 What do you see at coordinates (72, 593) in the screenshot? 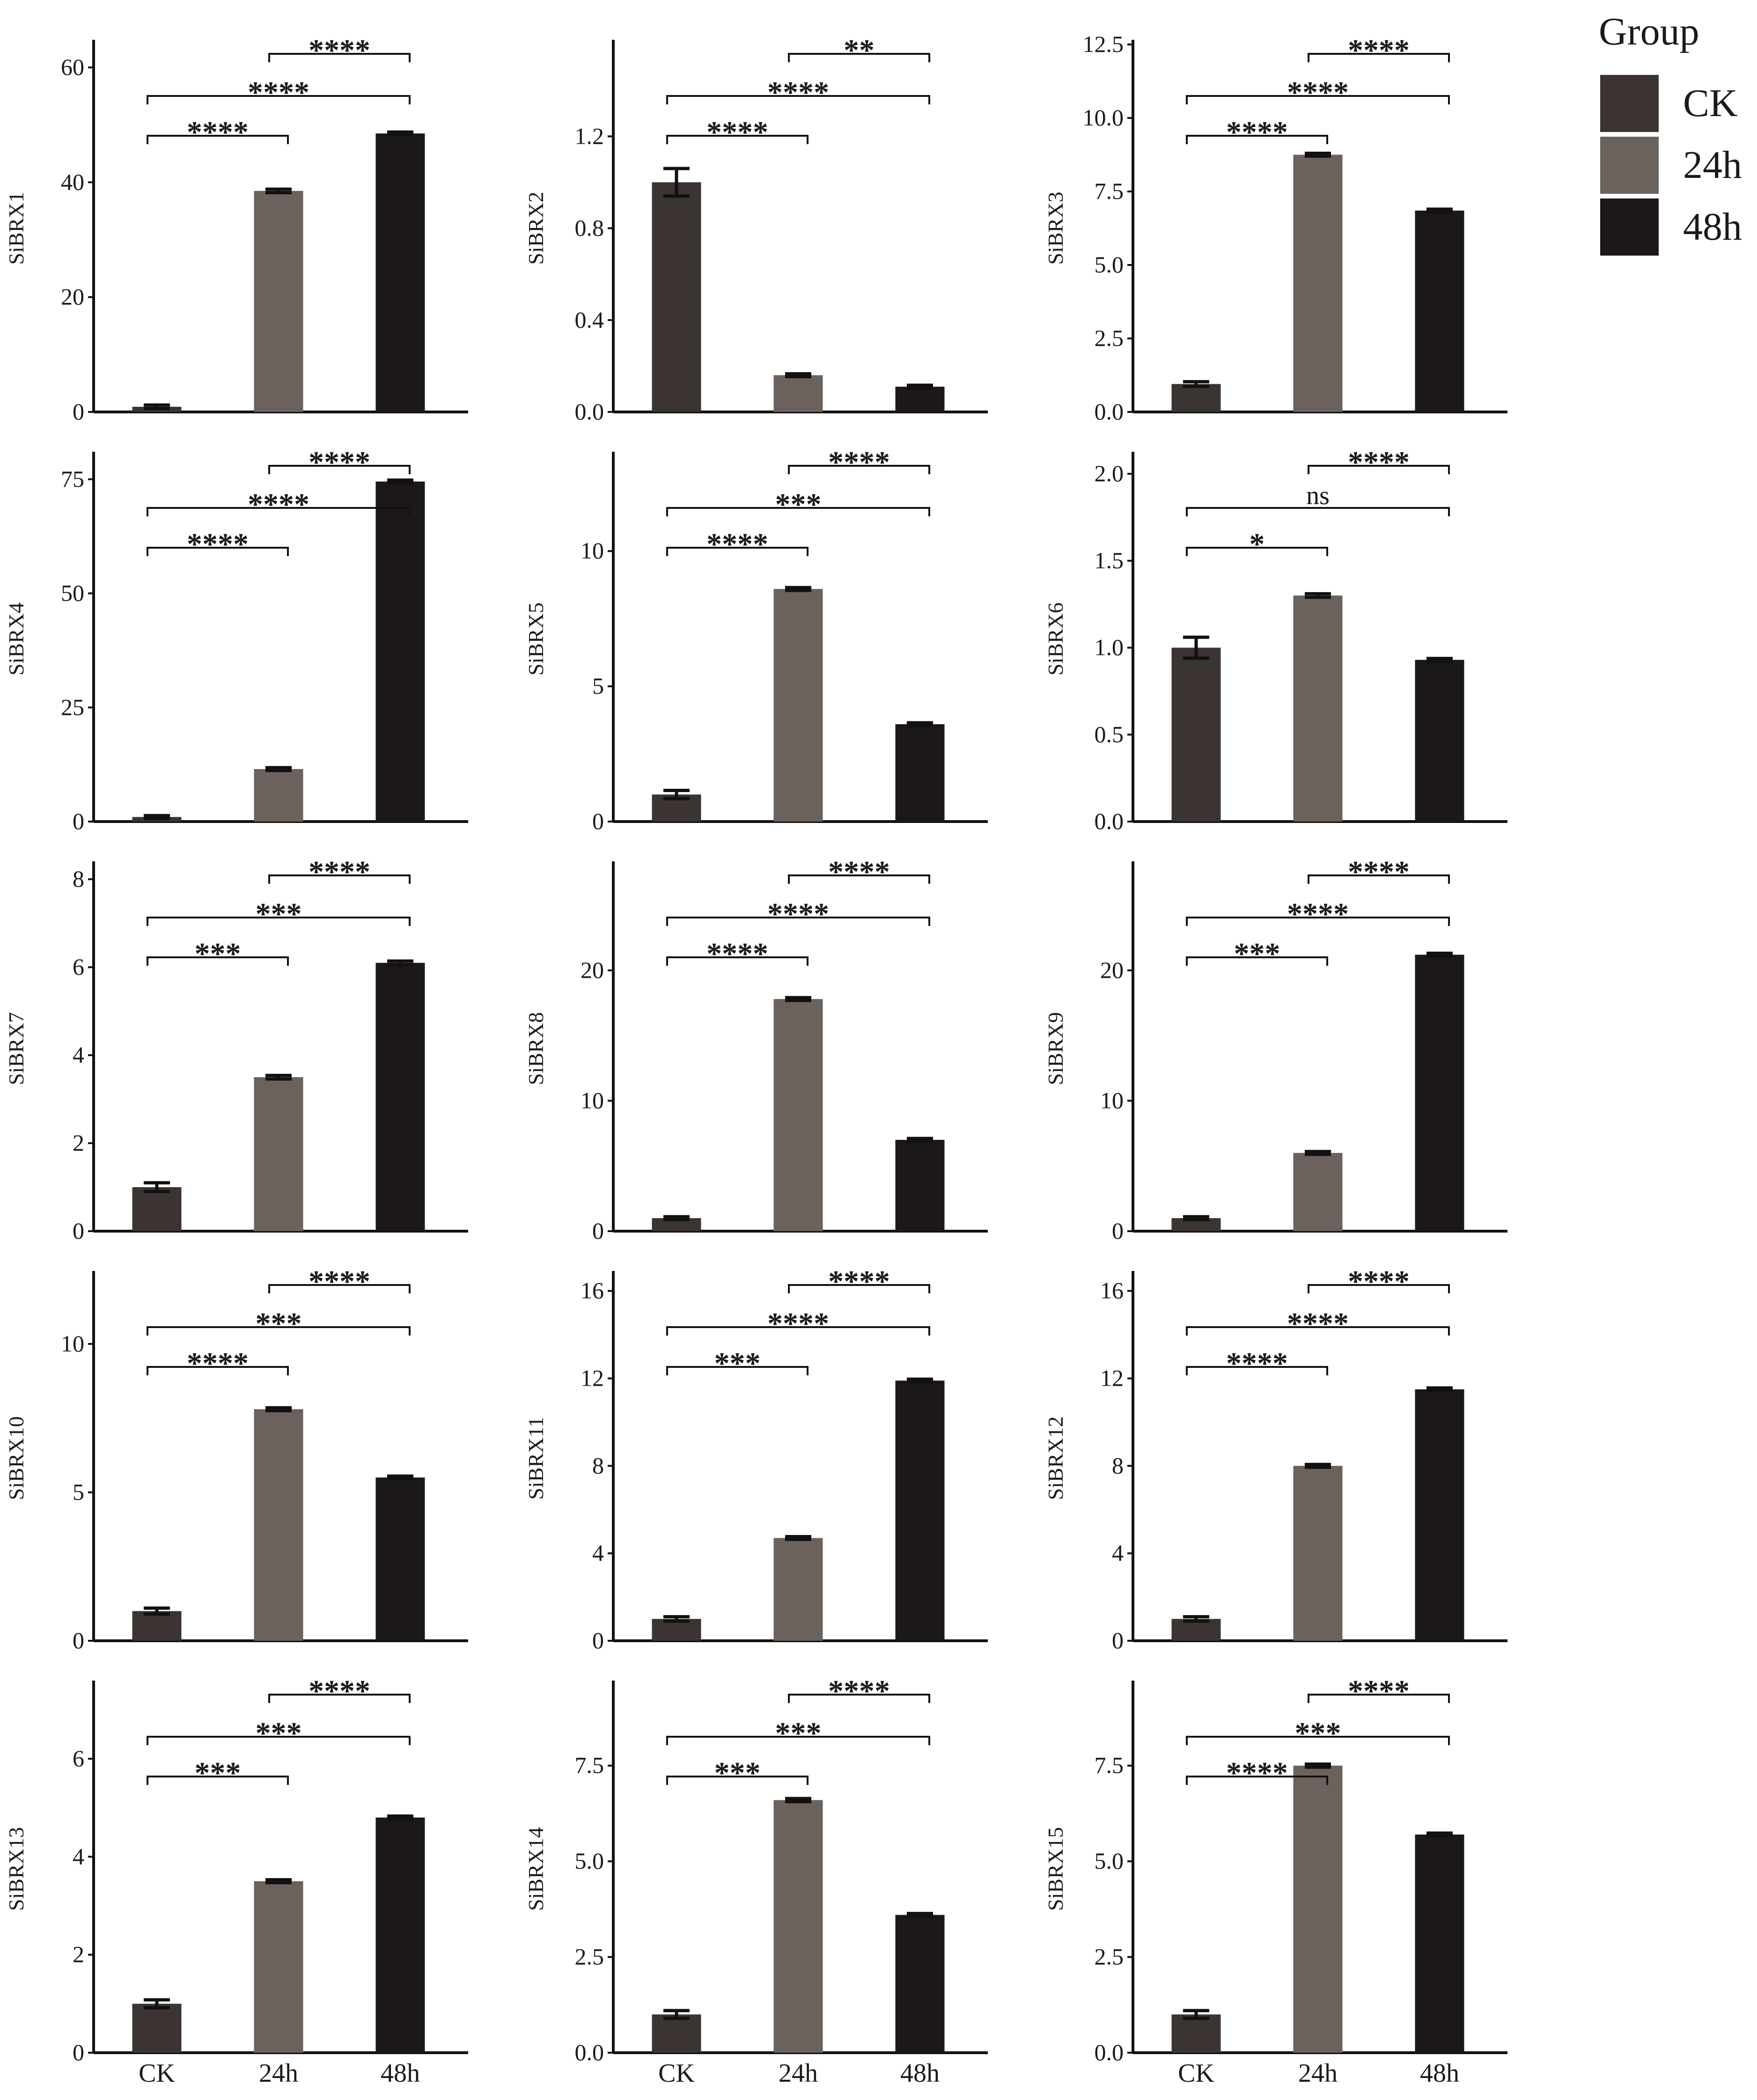
I see `y-tick-label: 50` at bounding box center [72, 593].